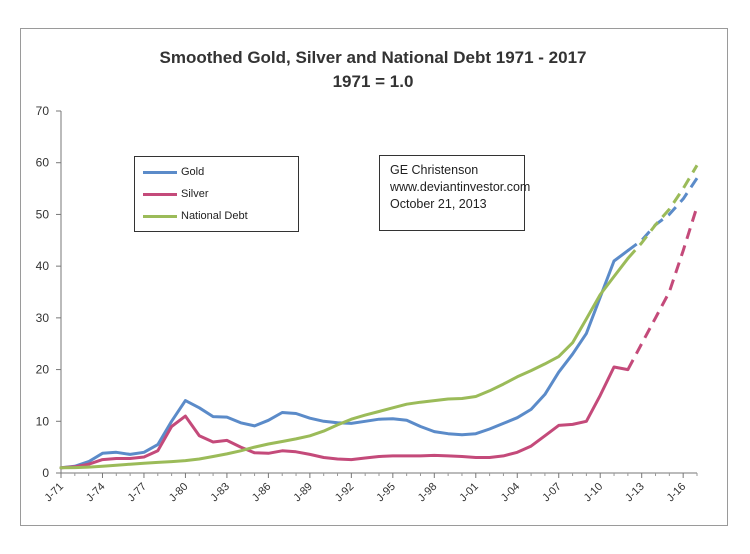 The width and height of the screenshot is (750, 554). What do you see at coordinates (552, 493) in the screenshot?
I see `x-tick-label: J-07` at bounding box center [552, 493].